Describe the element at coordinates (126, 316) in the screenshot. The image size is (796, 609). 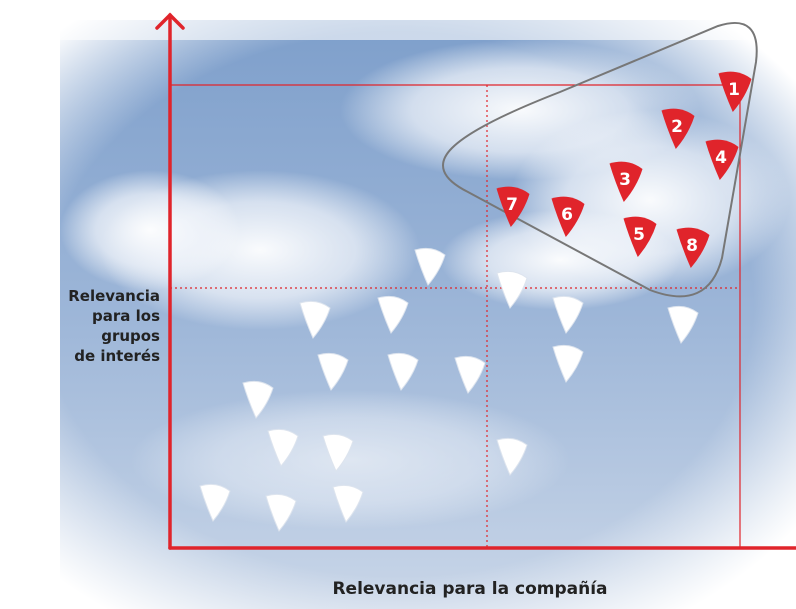
I see `y-axis-label: para los` at that location.